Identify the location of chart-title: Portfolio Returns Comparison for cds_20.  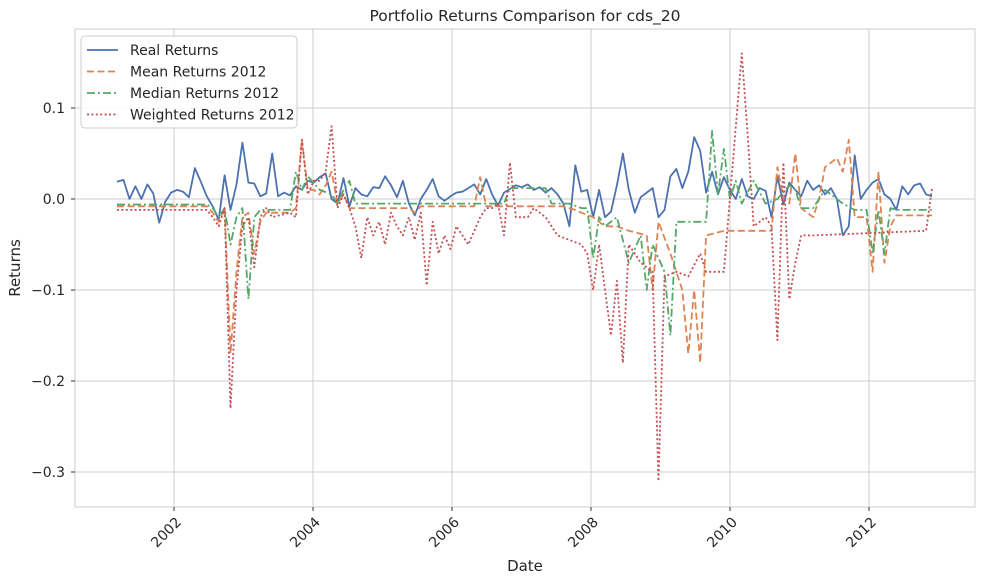
(524, 16).